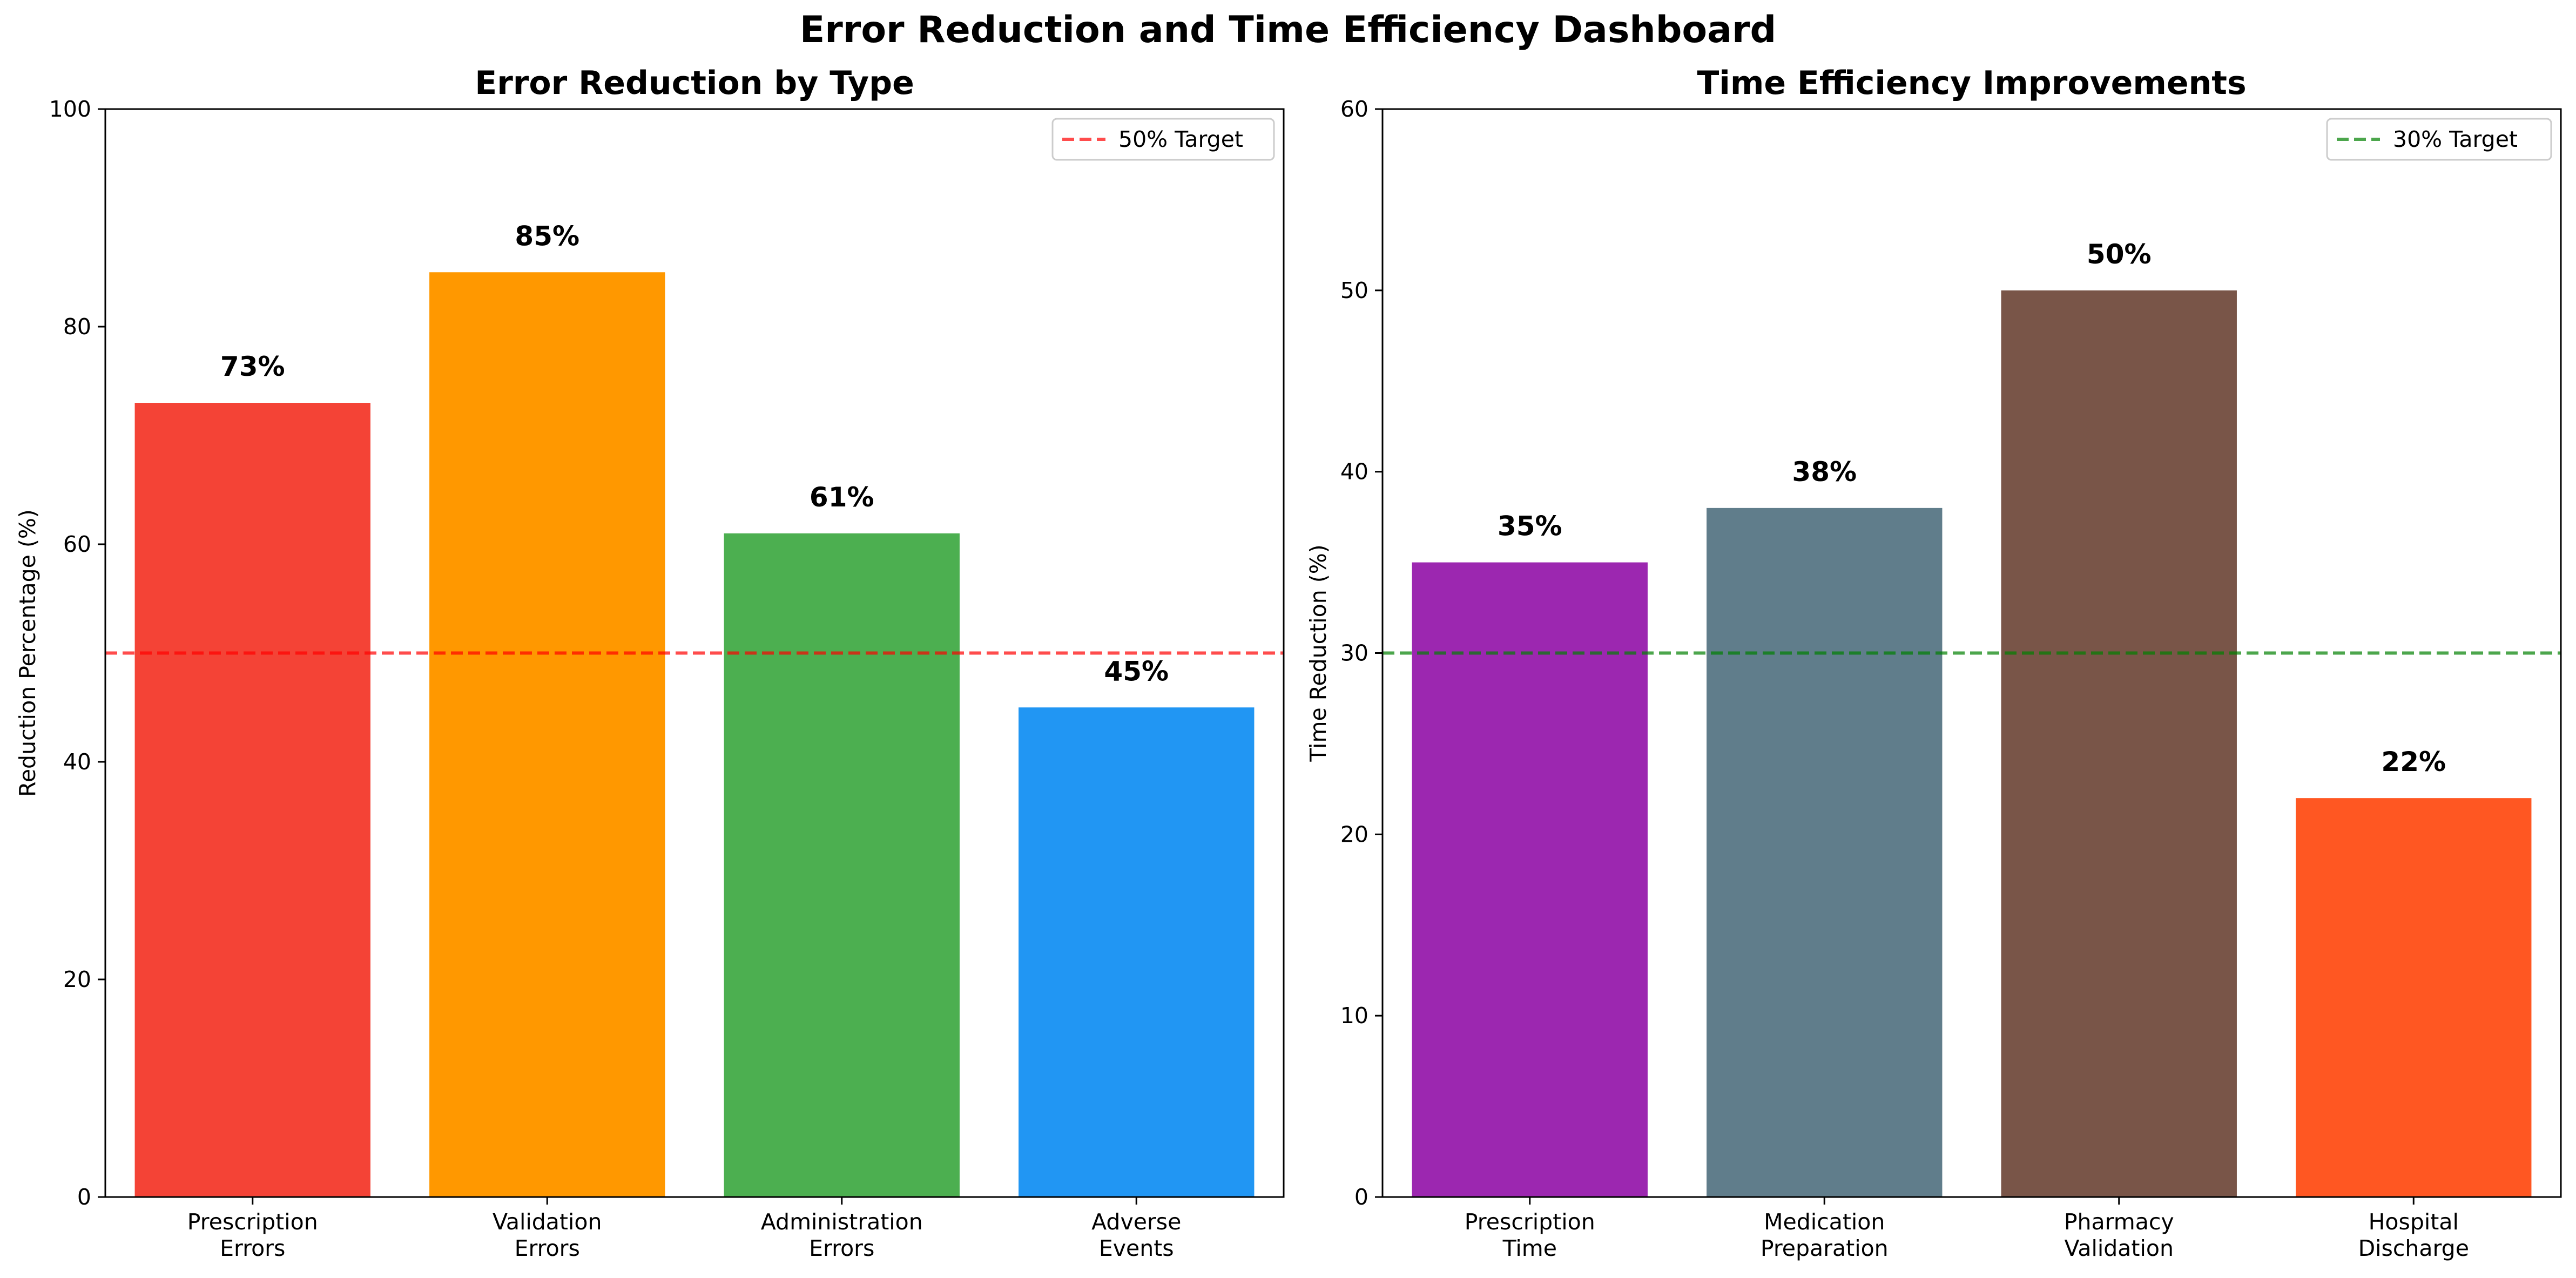 This screenshot has width=2576, height=1278. I want to click on chart-1-bar-value-label-1: 73%, so click(252, 366).